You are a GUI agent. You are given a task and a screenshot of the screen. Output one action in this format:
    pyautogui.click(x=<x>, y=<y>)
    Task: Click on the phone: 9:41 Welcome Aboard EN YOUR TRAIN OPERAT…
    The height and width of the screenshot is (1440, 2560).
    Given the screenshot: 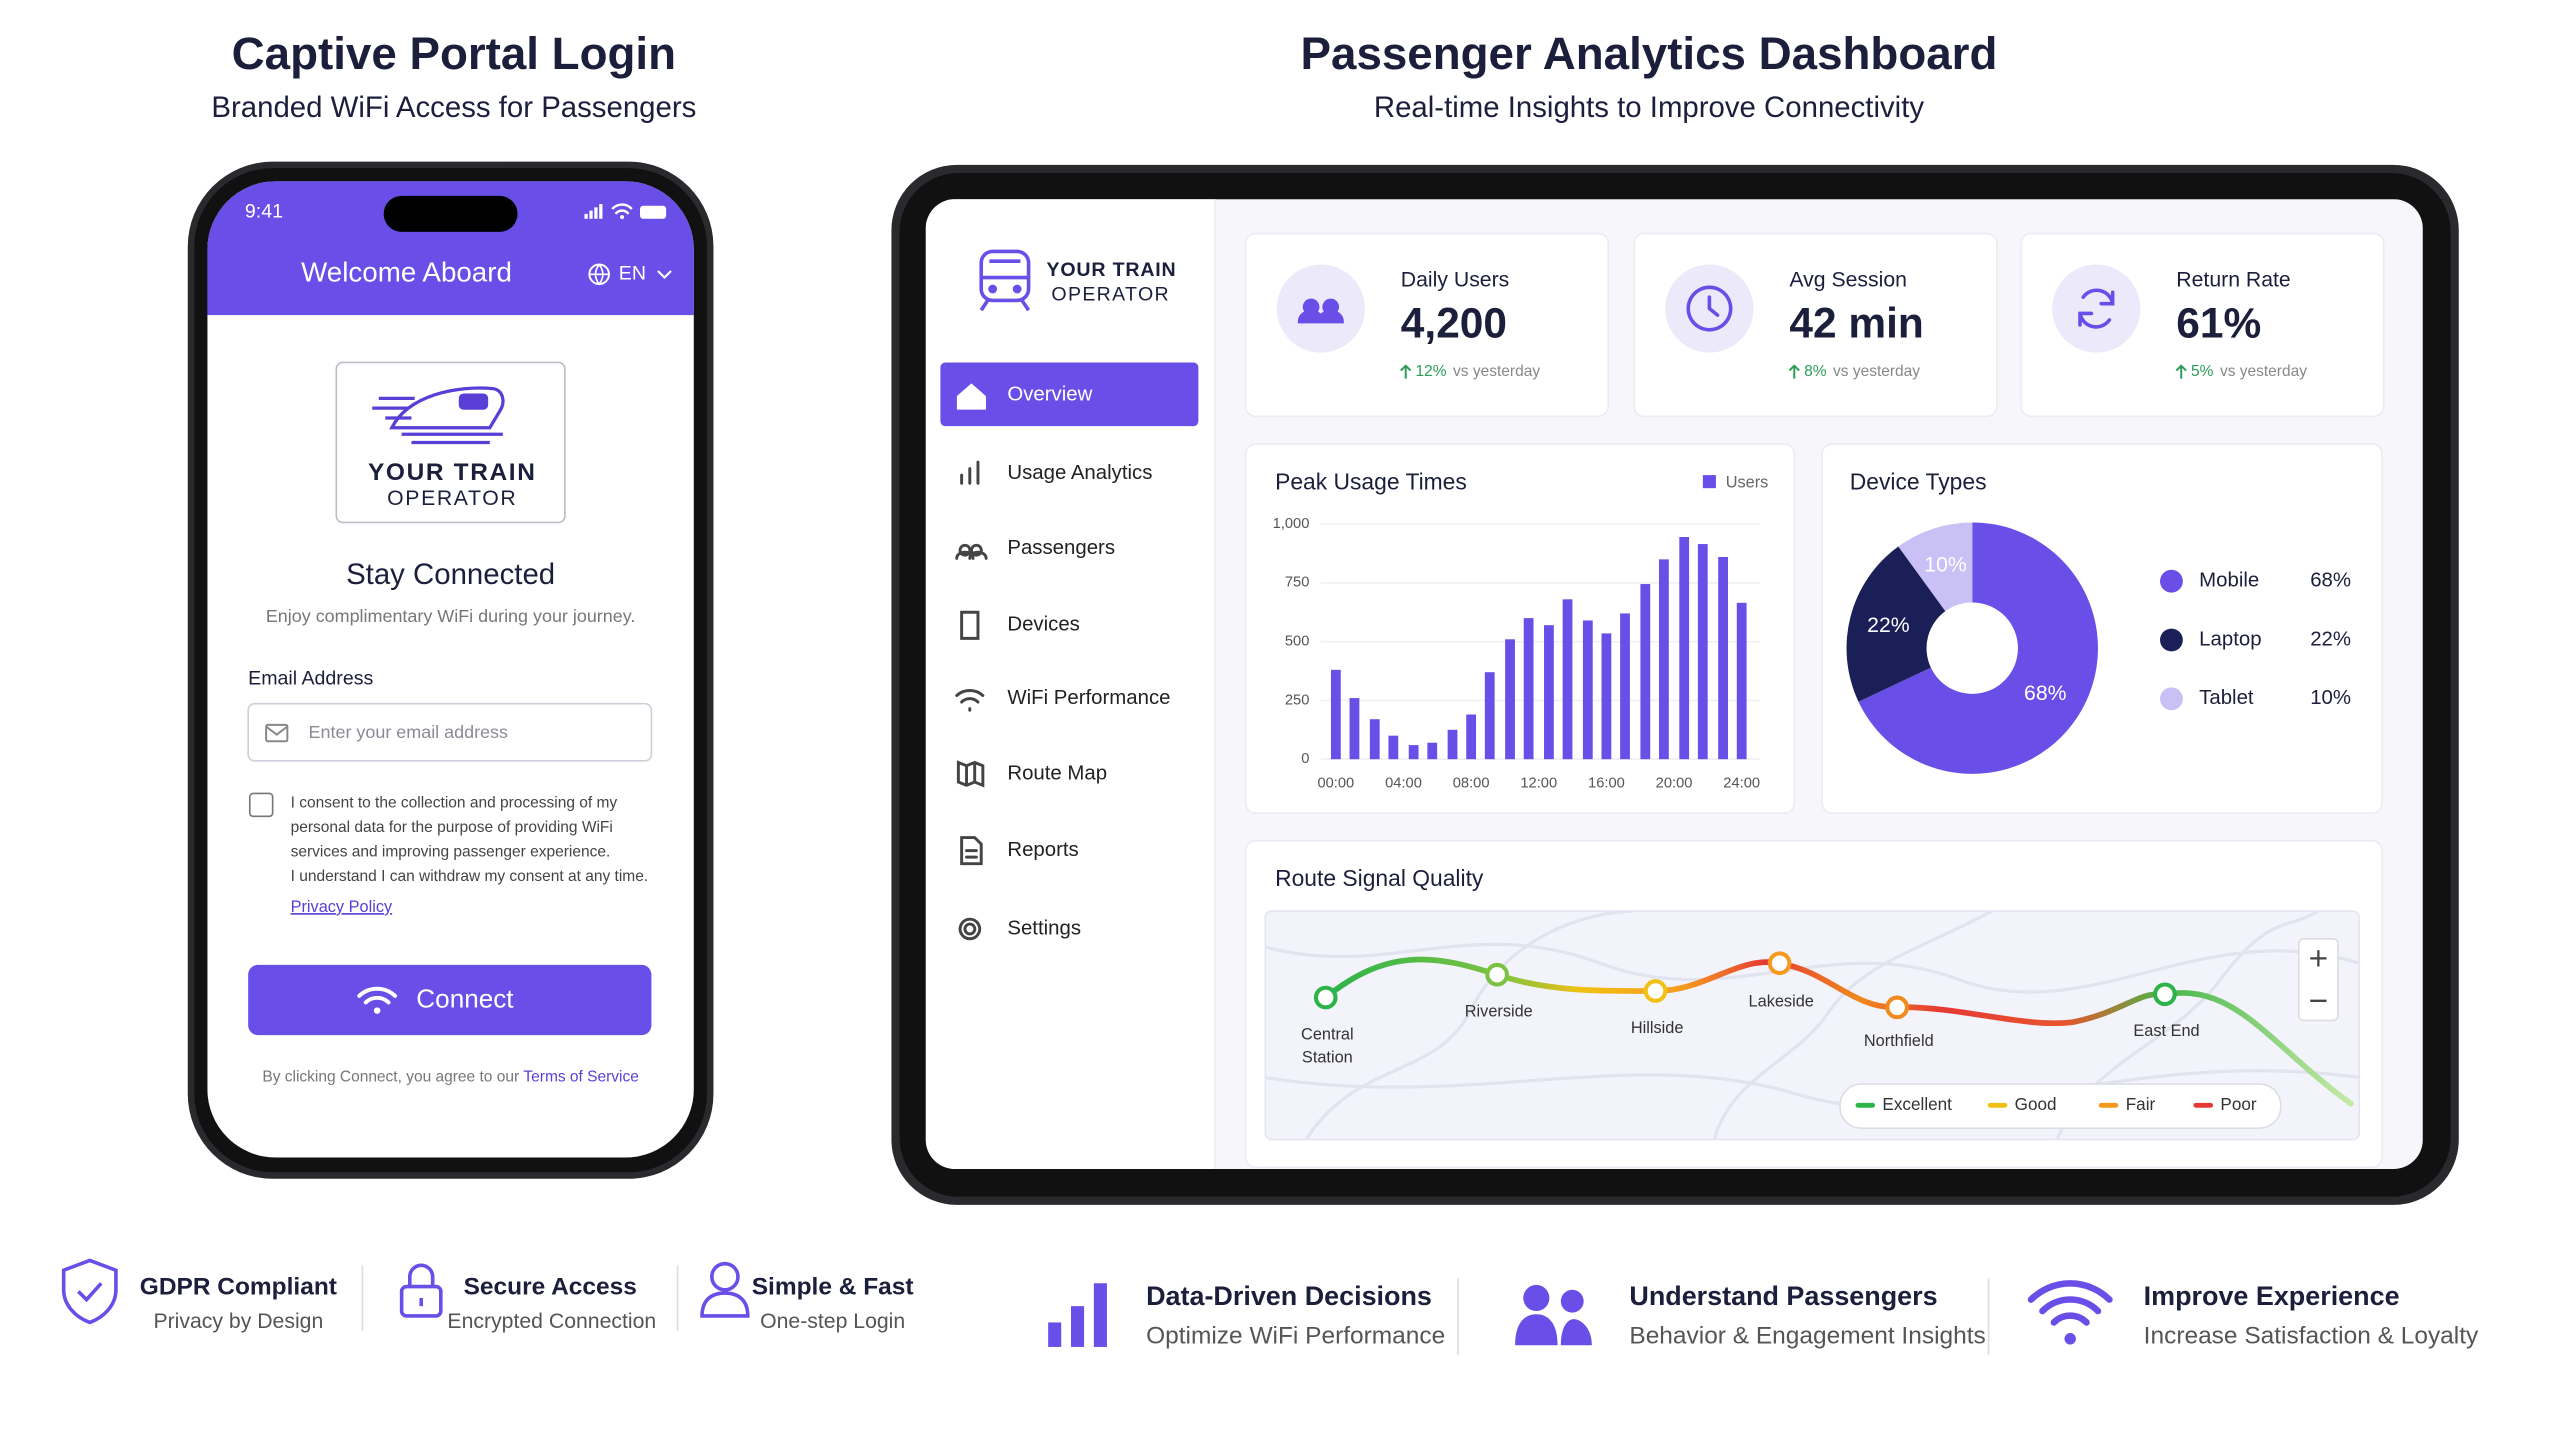 What is the action you would take?
    pyautogui.click(x=450, y=670)
    